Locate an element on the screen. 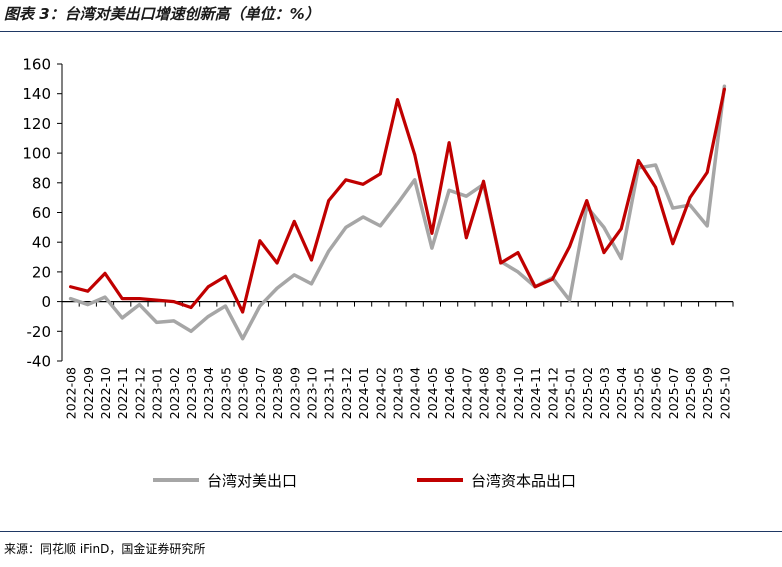  y-tick-label: -40 is located at coordinates (39, 362).